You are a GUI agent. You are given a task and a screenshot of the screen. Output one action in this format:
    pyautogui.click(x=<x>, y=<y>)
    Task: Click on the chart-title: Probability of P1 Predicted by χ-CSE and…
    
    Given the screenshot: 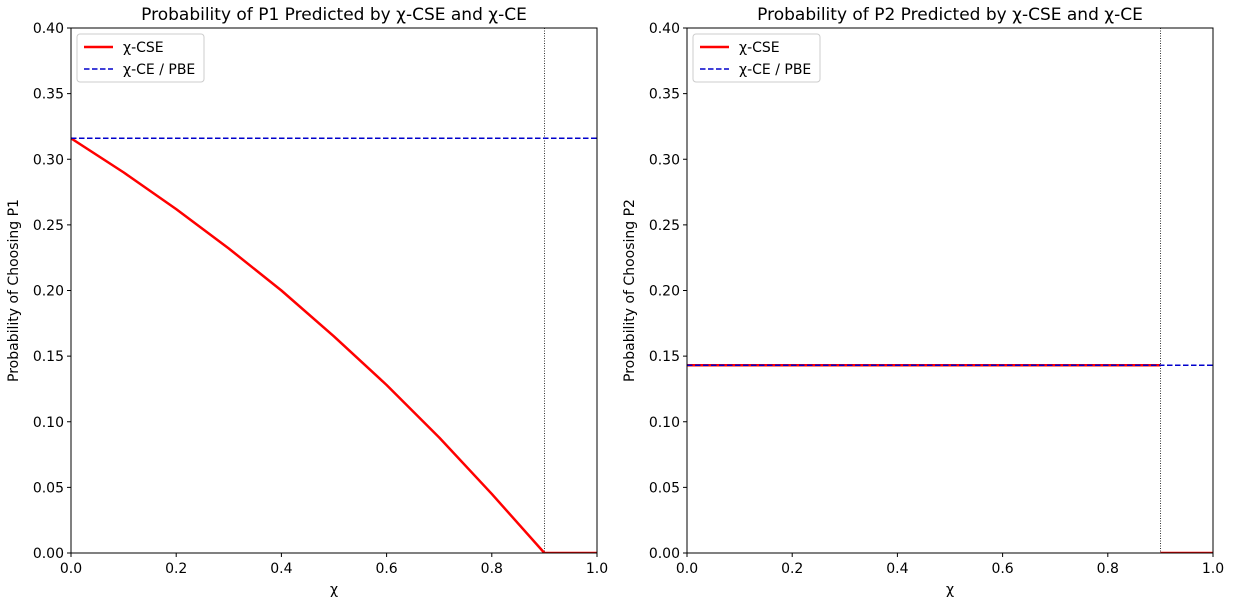 What is the action you would take?
    pyautogui.click(x=334, y=15)
    